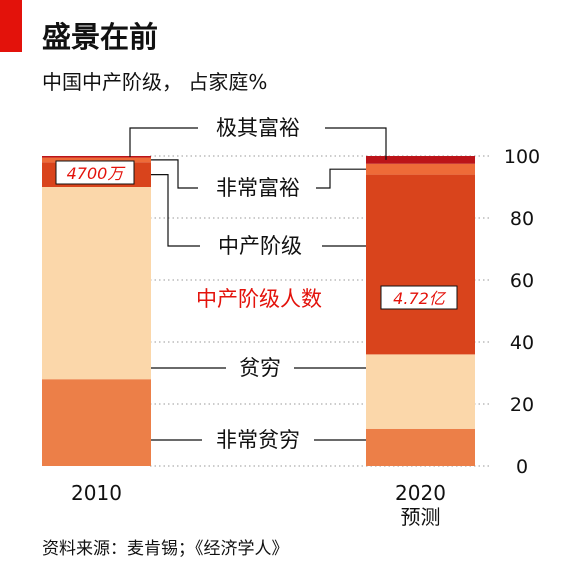  Describe the element at coordinates (259, 299) in the screenshot. I see `label-middle-class-population: 中产阶级人数` at that location.